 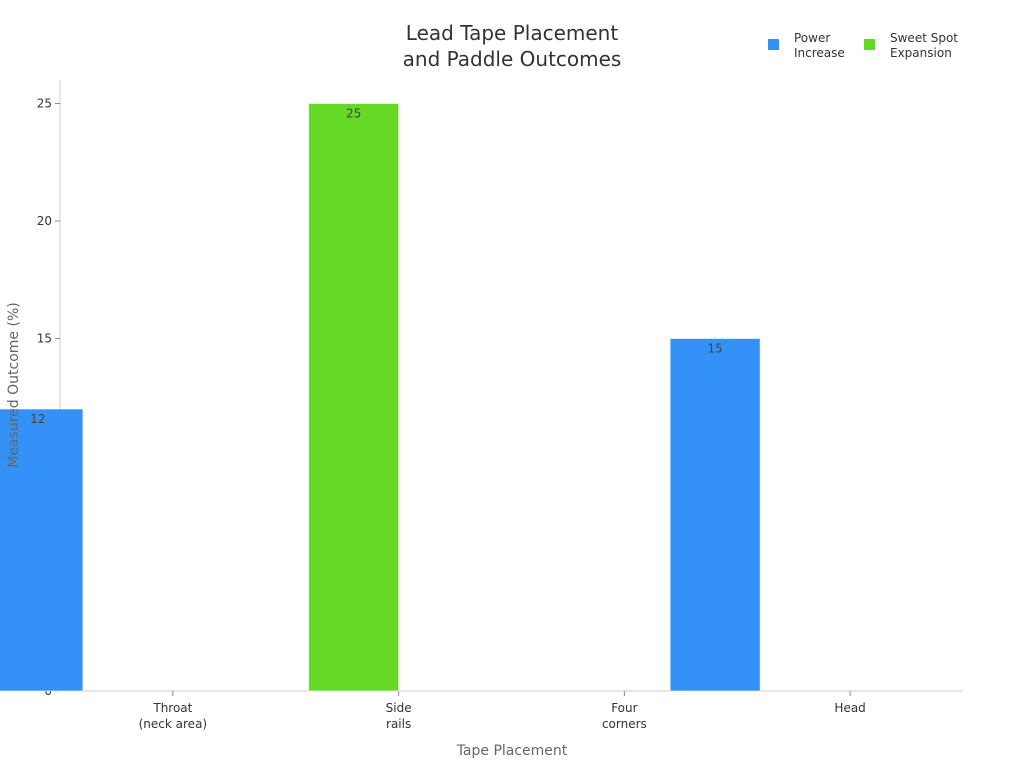 I want to click on legend-label: Power Increase, so click(x=819, y=45).